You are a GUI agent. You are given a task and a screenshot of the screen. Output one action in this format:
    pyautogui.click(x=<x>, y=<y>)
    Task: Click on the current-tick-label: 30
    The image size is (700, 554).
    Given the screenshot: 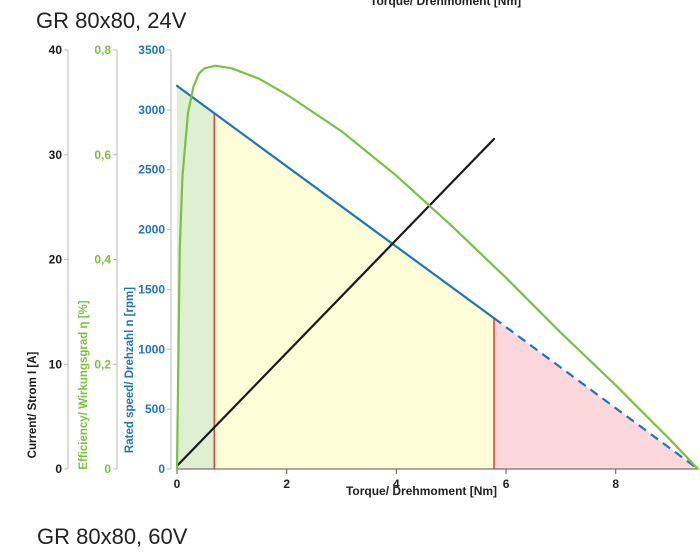 What is the action you would take?
    pyautogui.click(x=56, y=155)
    